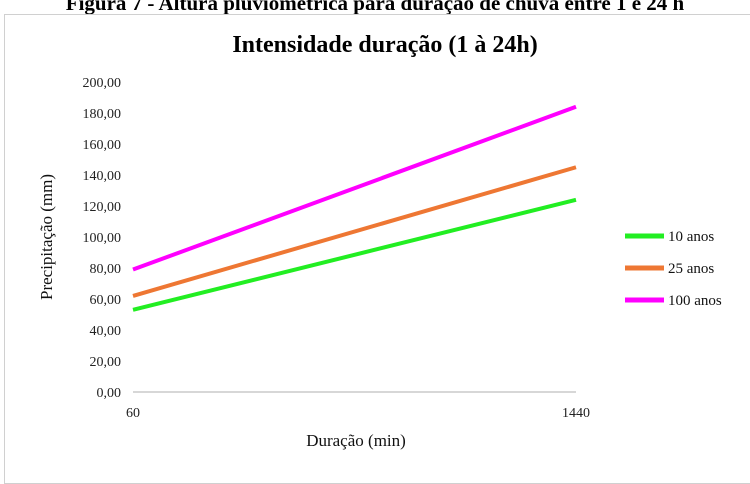 The height and width of the screenshot is (484, 750). Describe the element at coordinates (356, 440) in the screenshot. I see `x-axis-label: Duração (min)` at that location.